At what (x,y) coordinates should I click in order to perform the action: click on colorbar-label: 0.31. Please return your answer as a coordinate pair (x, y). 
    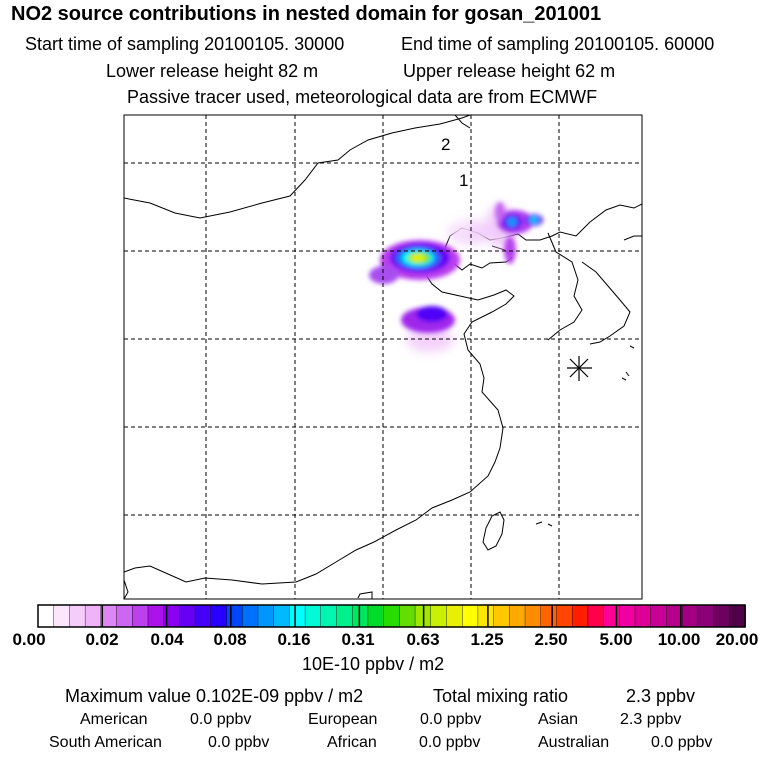
    Looking at the image, I should click on (358, 639).